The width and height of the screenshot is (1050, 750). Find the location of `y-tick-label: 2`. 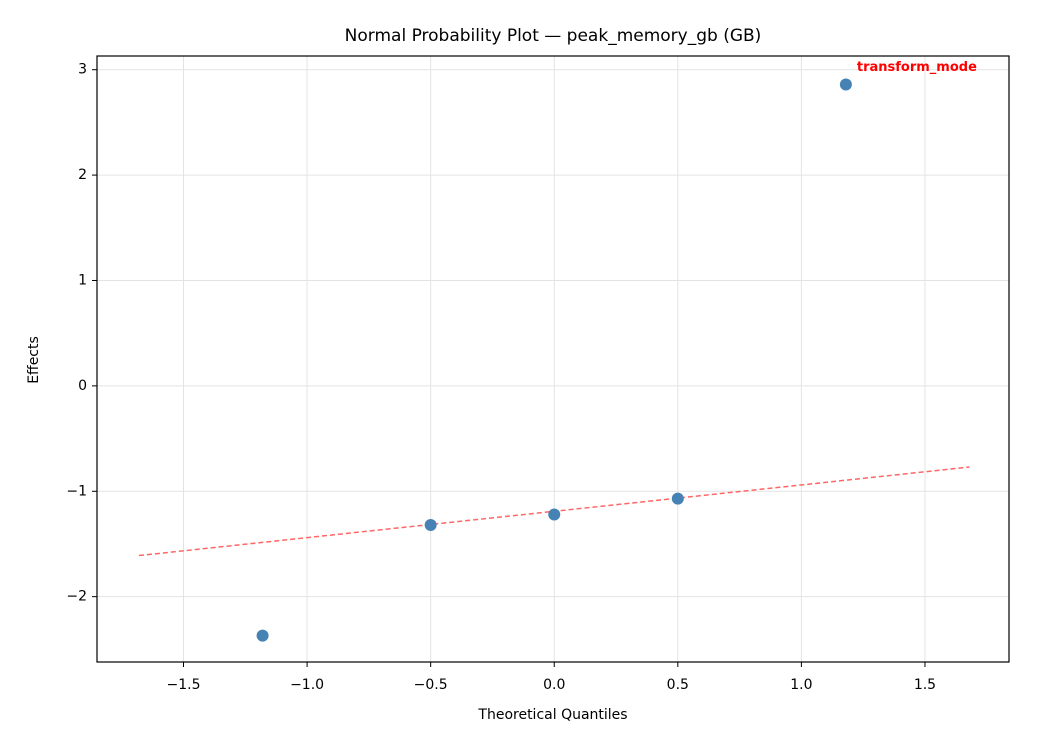

y-tick-label: 2 is located at coordinates (82, 175).